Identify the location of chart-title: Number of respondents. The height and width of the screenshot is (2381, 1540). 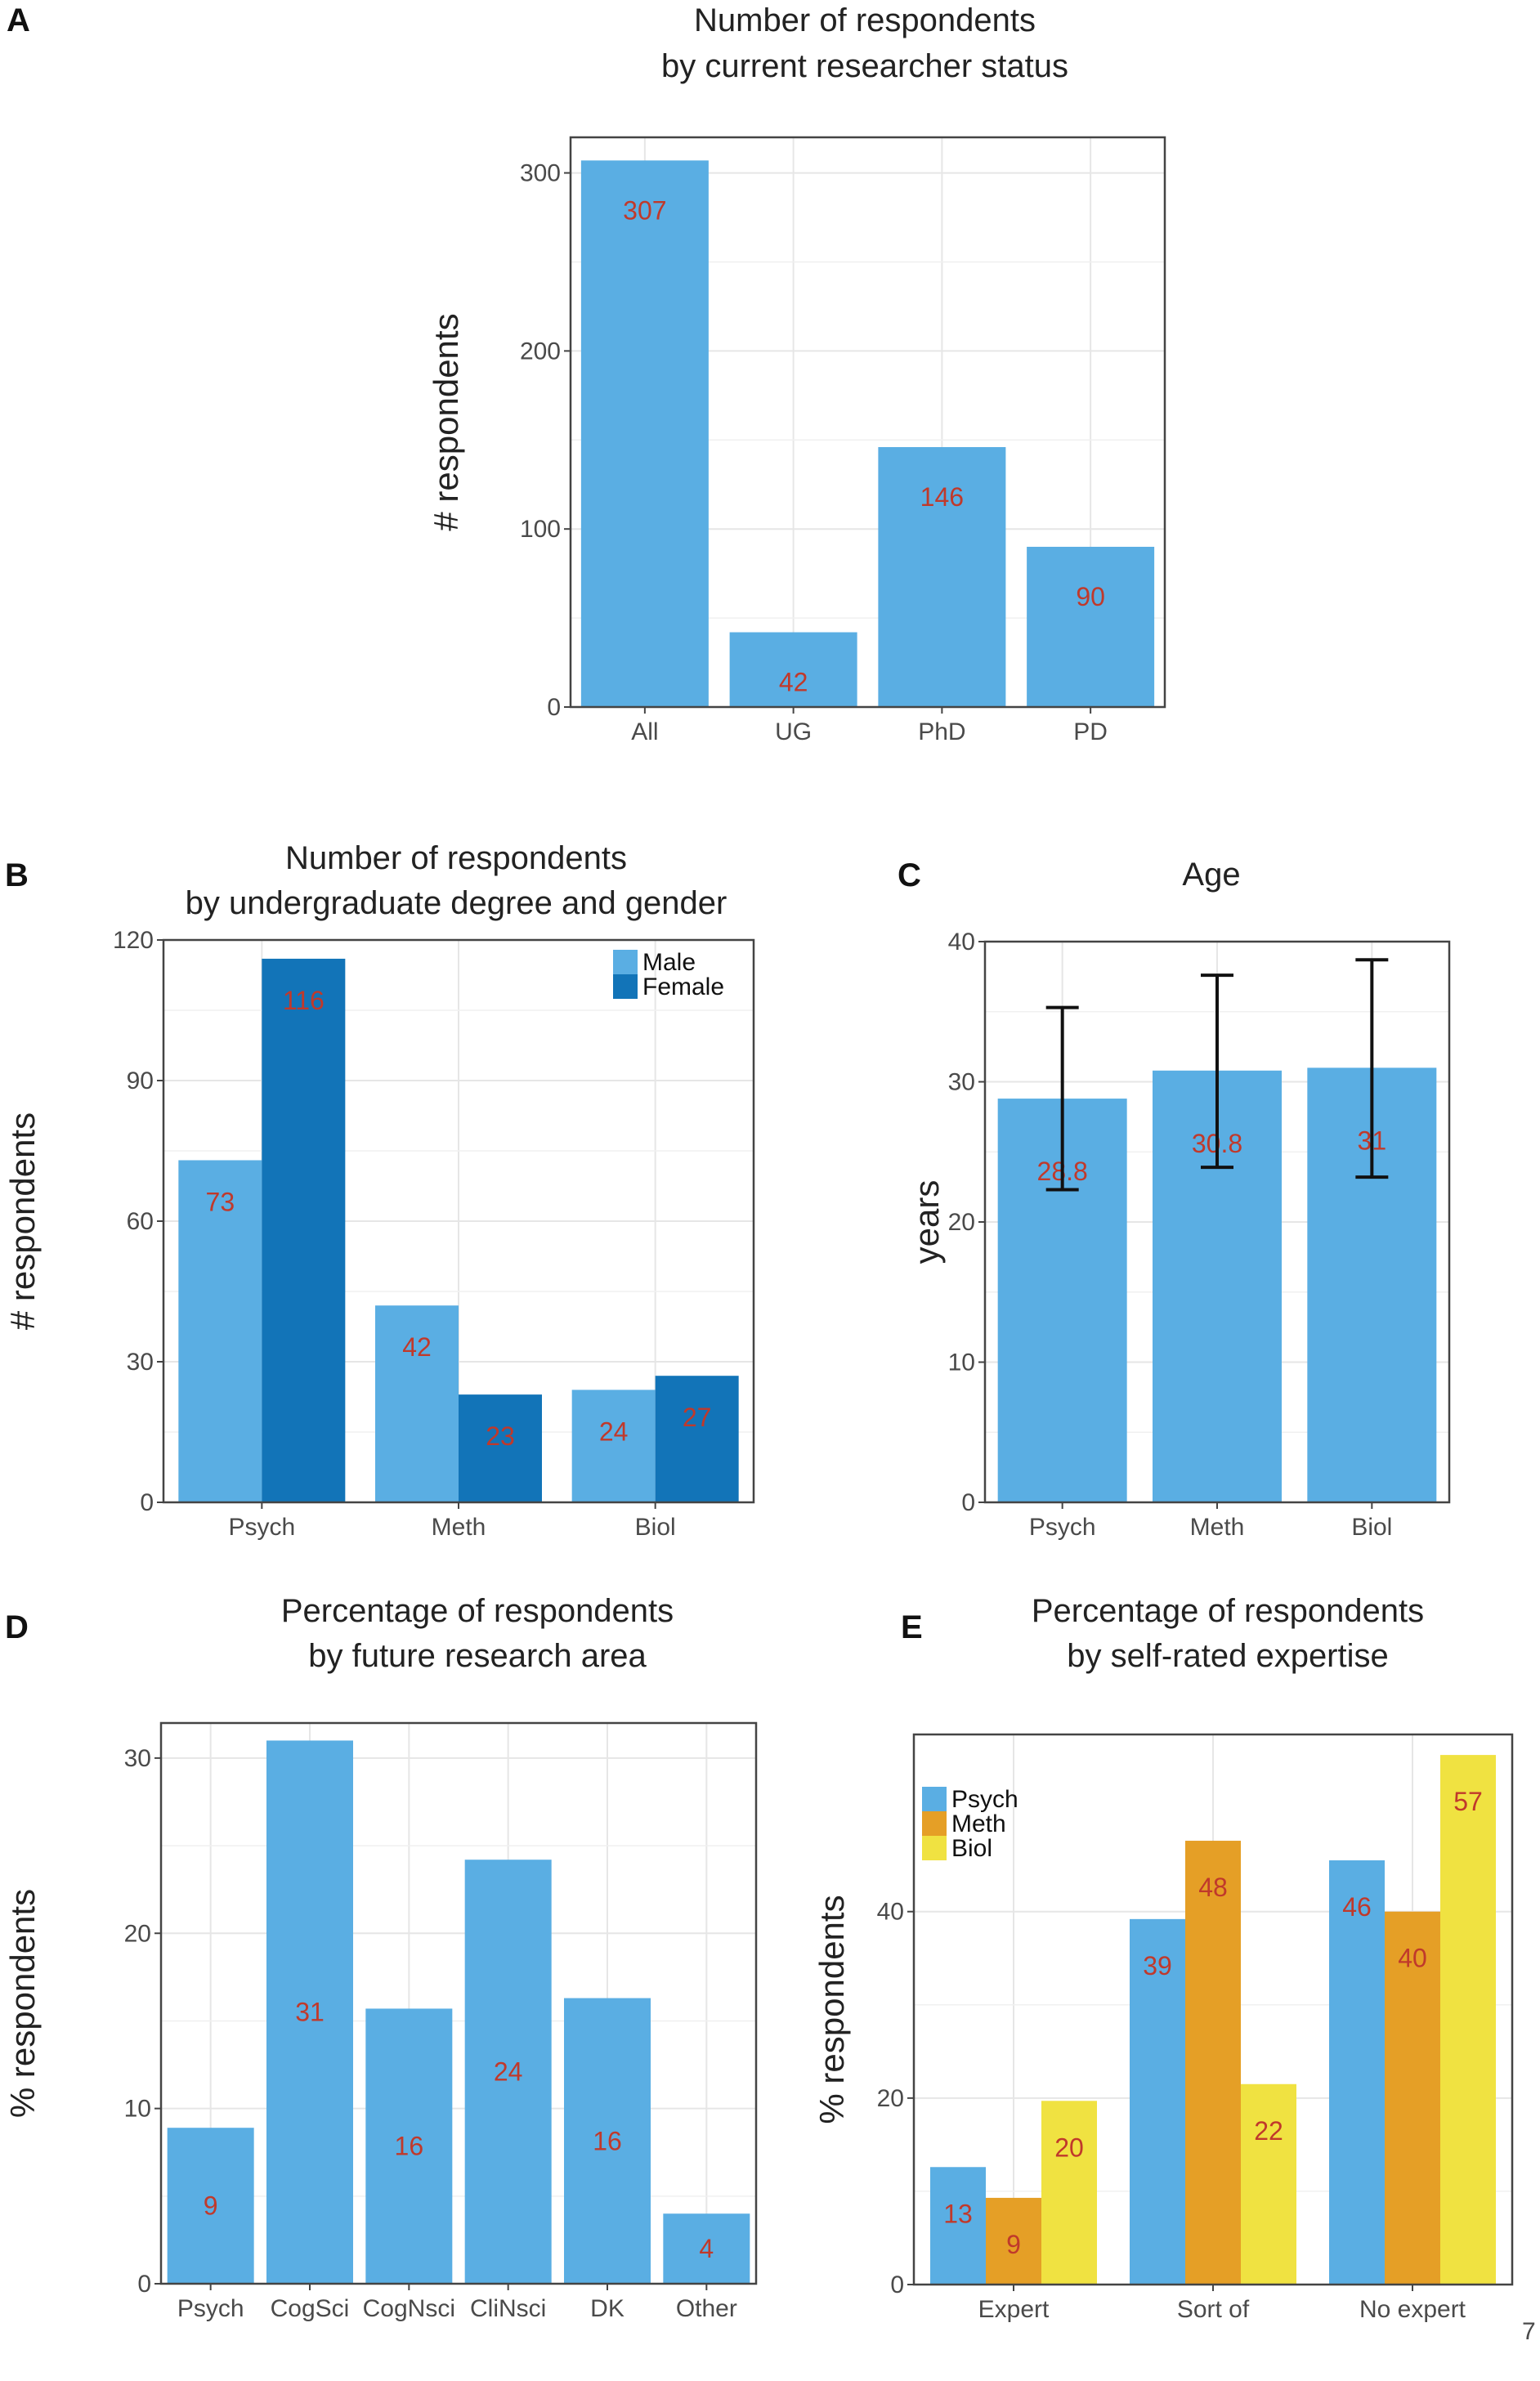
(865, 20).